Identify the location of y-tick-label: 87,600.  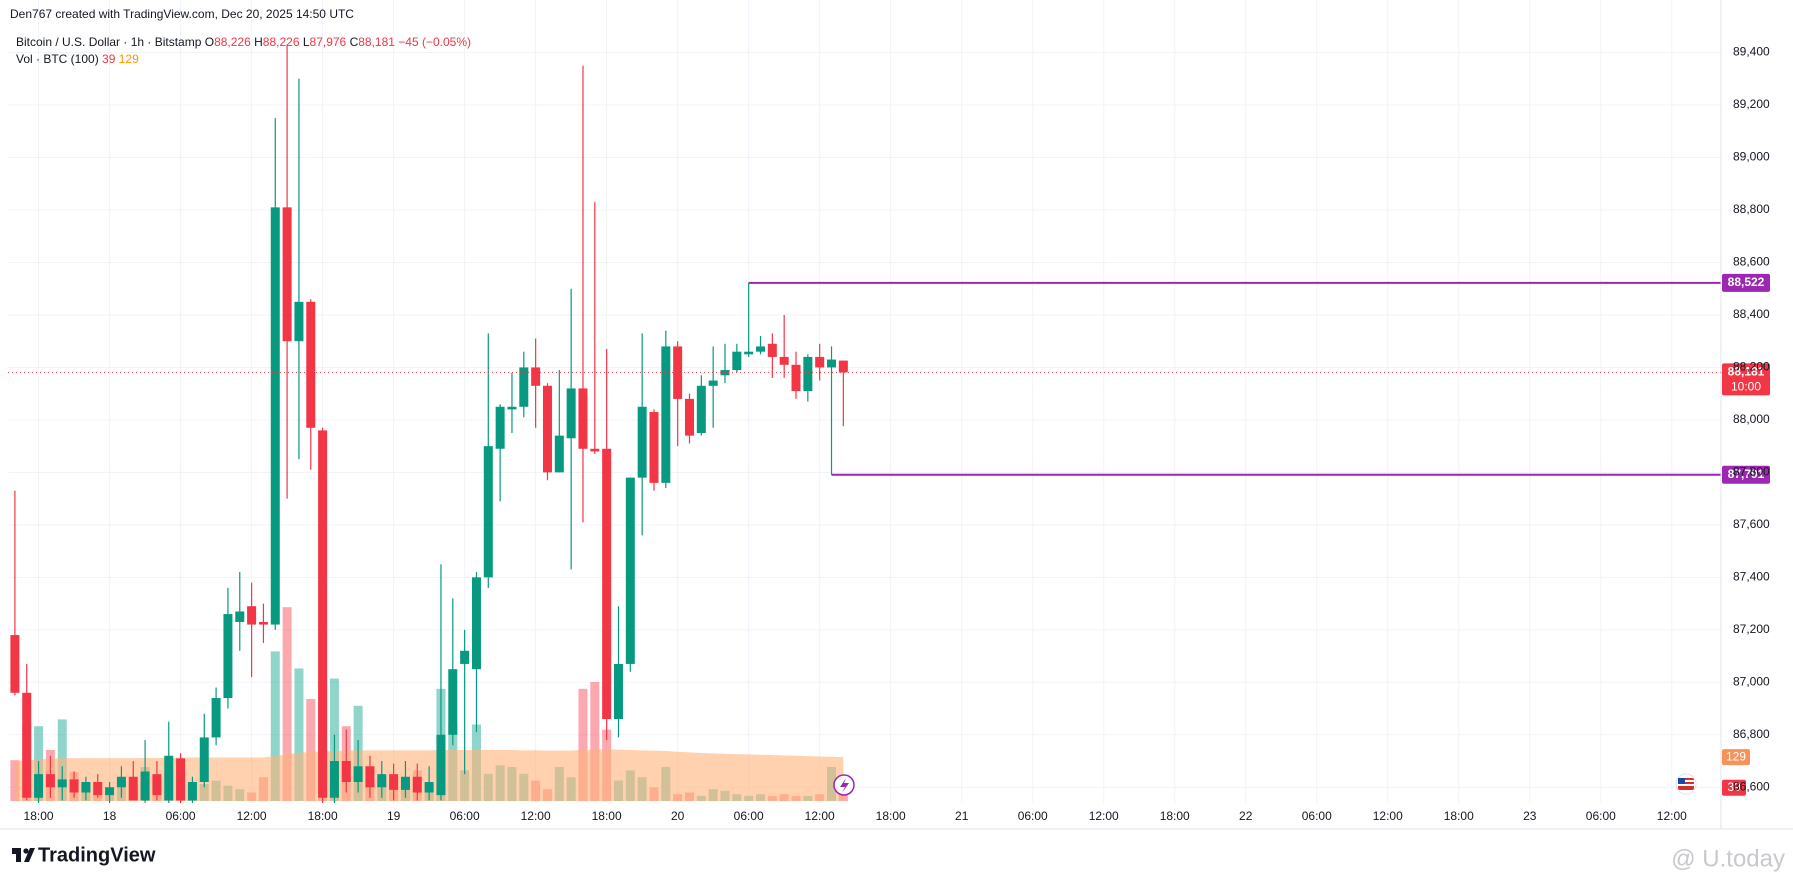
(1751, 524).